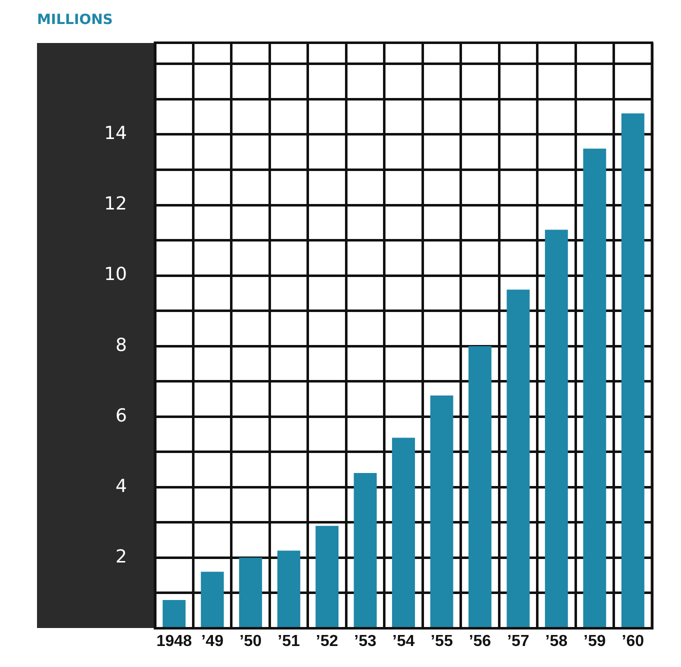  I want to click on x-tick-label: ’49, so click(212, 641).